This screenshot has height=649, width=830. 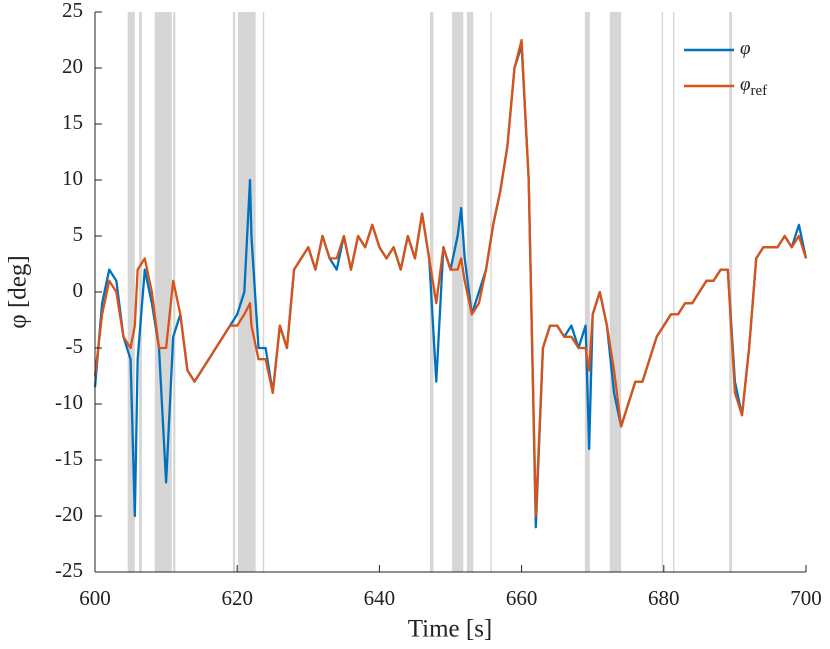 What do you see at coordinates (78, 290) in the screenshot?
I see `y-tick-label: 0` at bounding box center [78, 290].